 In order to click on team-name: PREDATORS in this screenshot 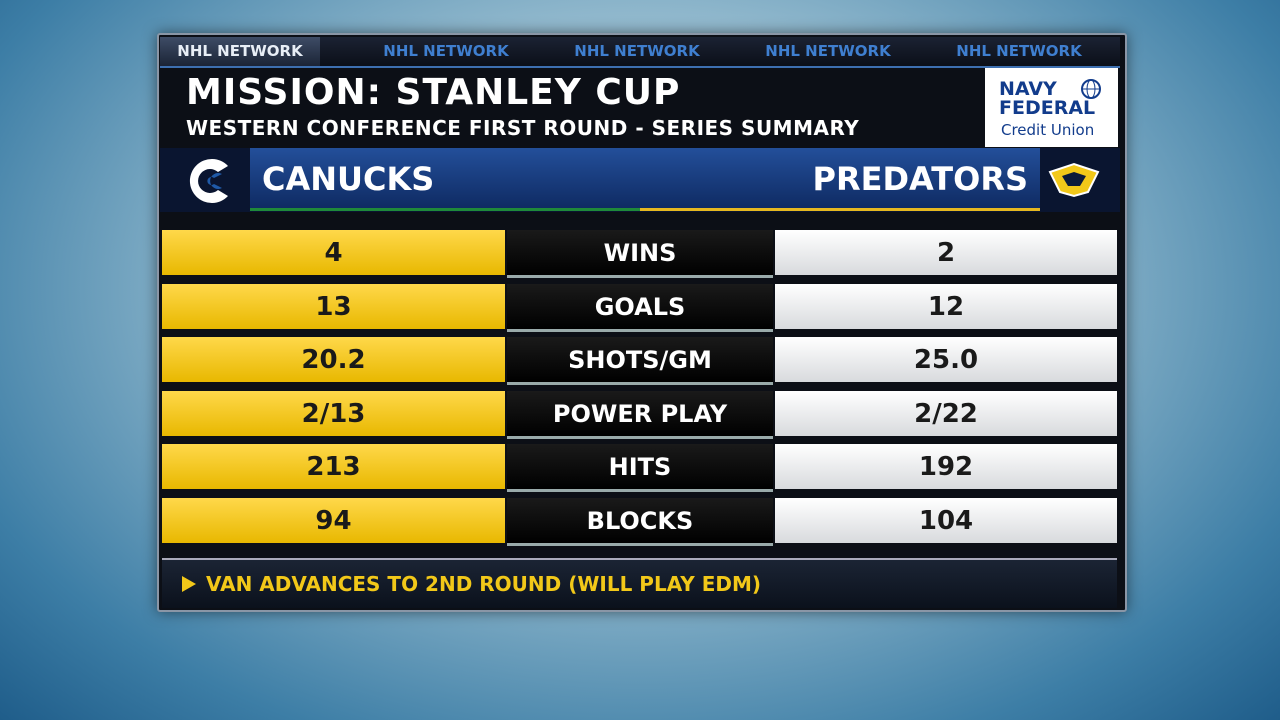, I will do `click(840, 179)`.